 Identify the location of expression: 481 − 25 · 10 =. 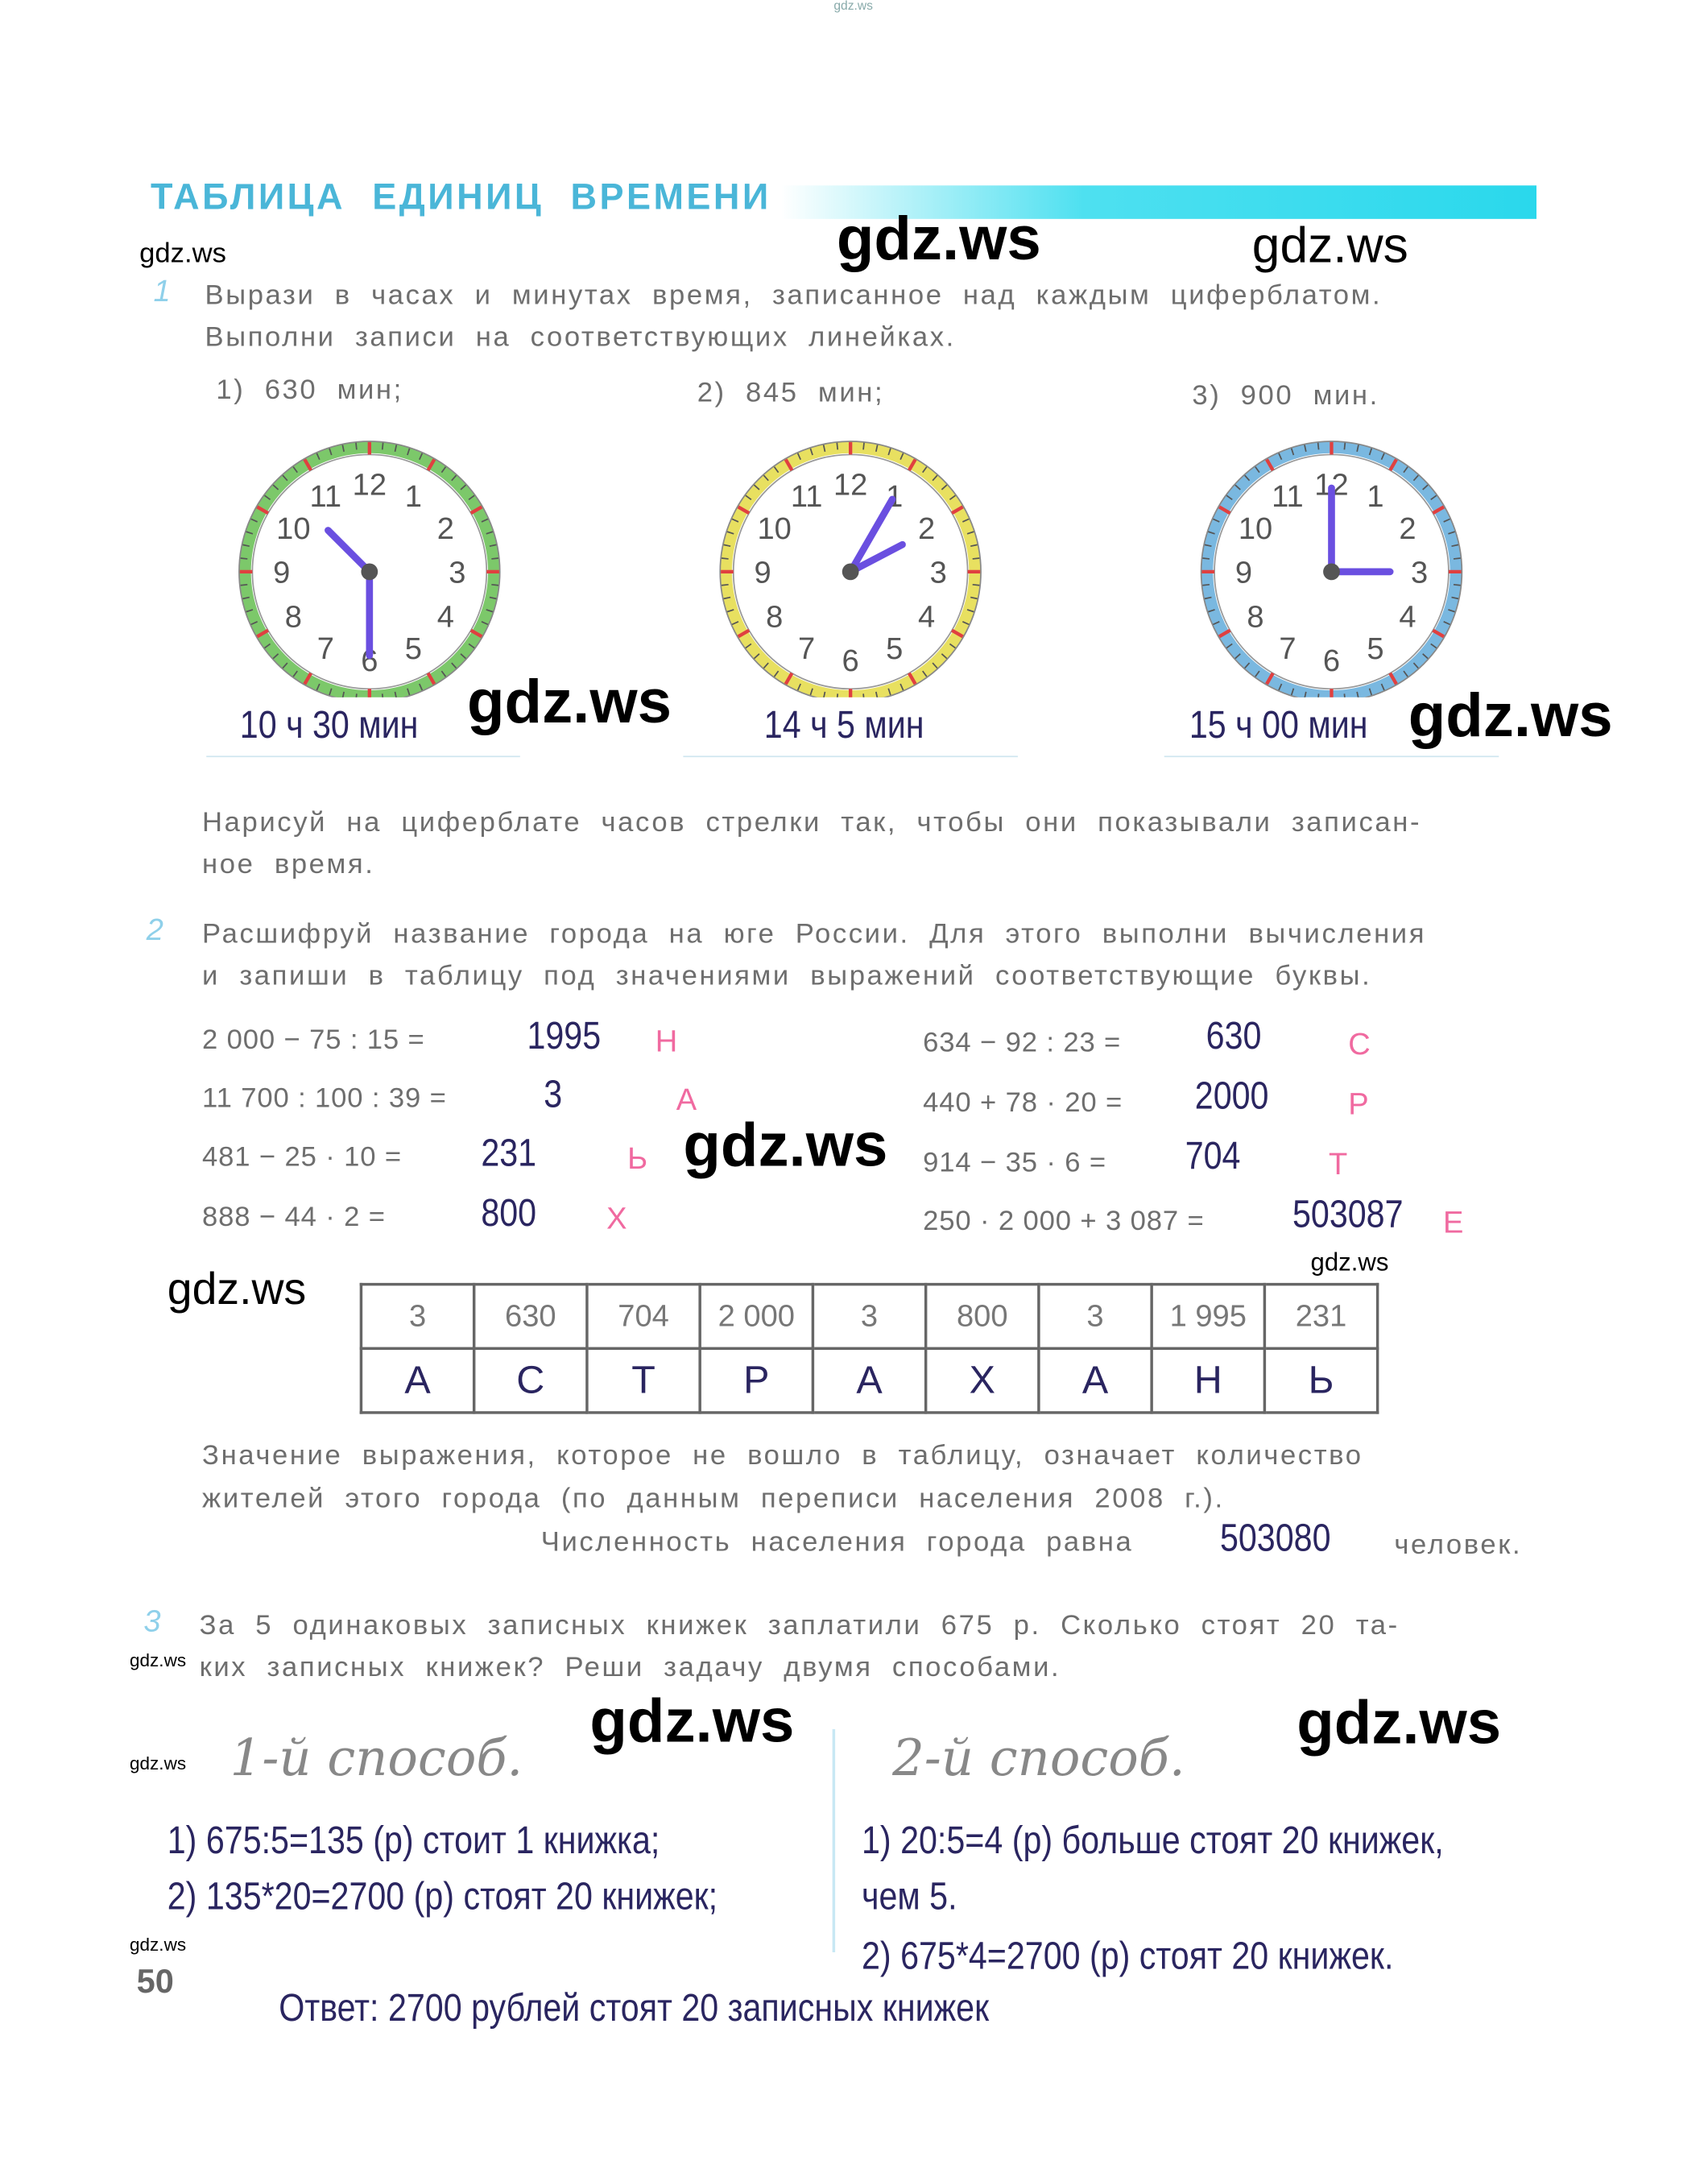
(302, 1157).